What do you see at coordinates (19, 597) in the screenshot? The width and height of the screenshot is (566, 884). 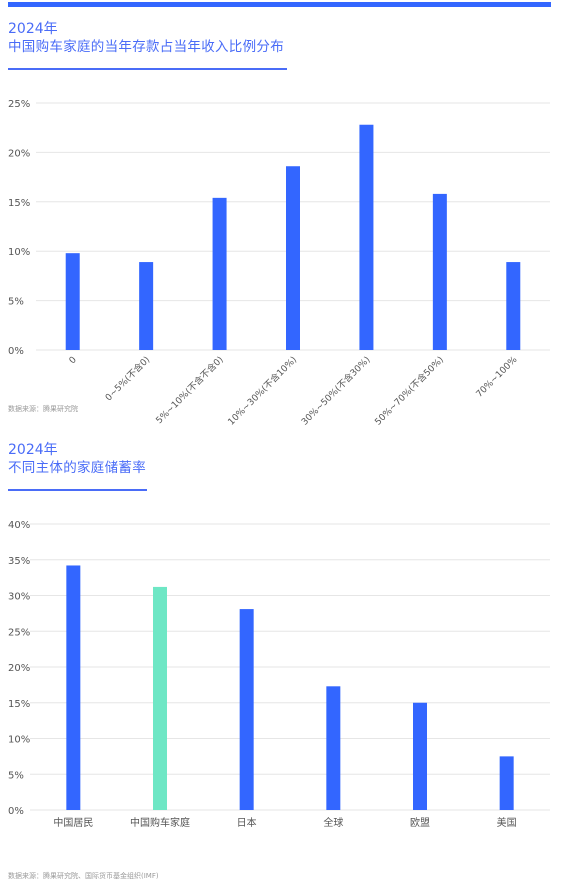 I see `chart2-y-tick-label: 30%` at bounding box center [19, 597].